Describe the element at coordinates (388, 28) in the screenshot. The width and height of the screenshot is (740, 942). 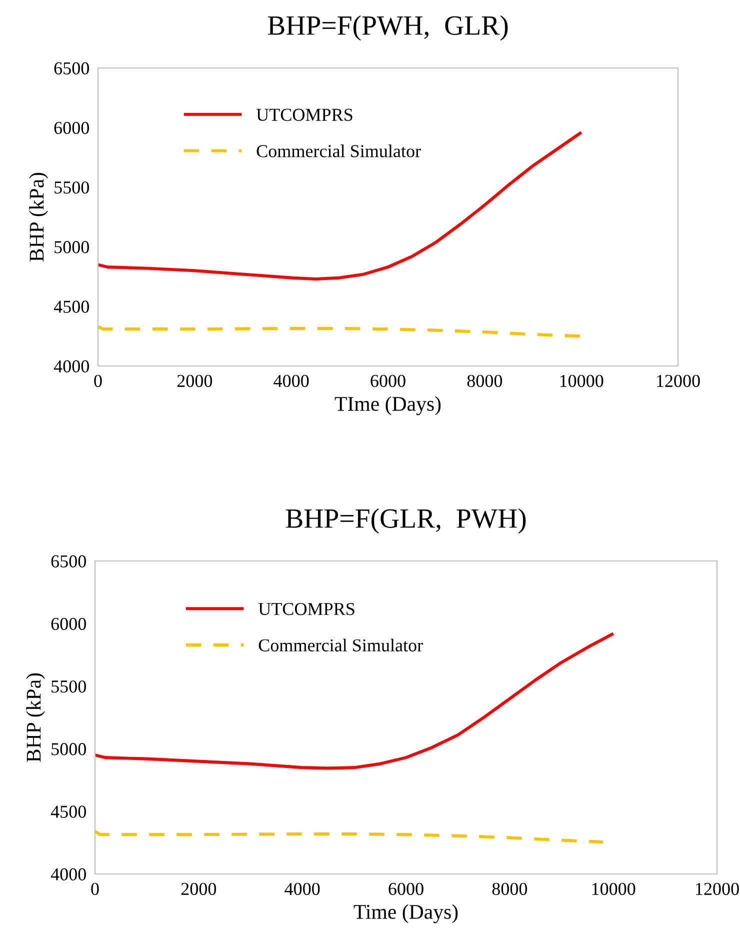
I see `chart-title: BHP=F(PWH, GLR)` at that location.